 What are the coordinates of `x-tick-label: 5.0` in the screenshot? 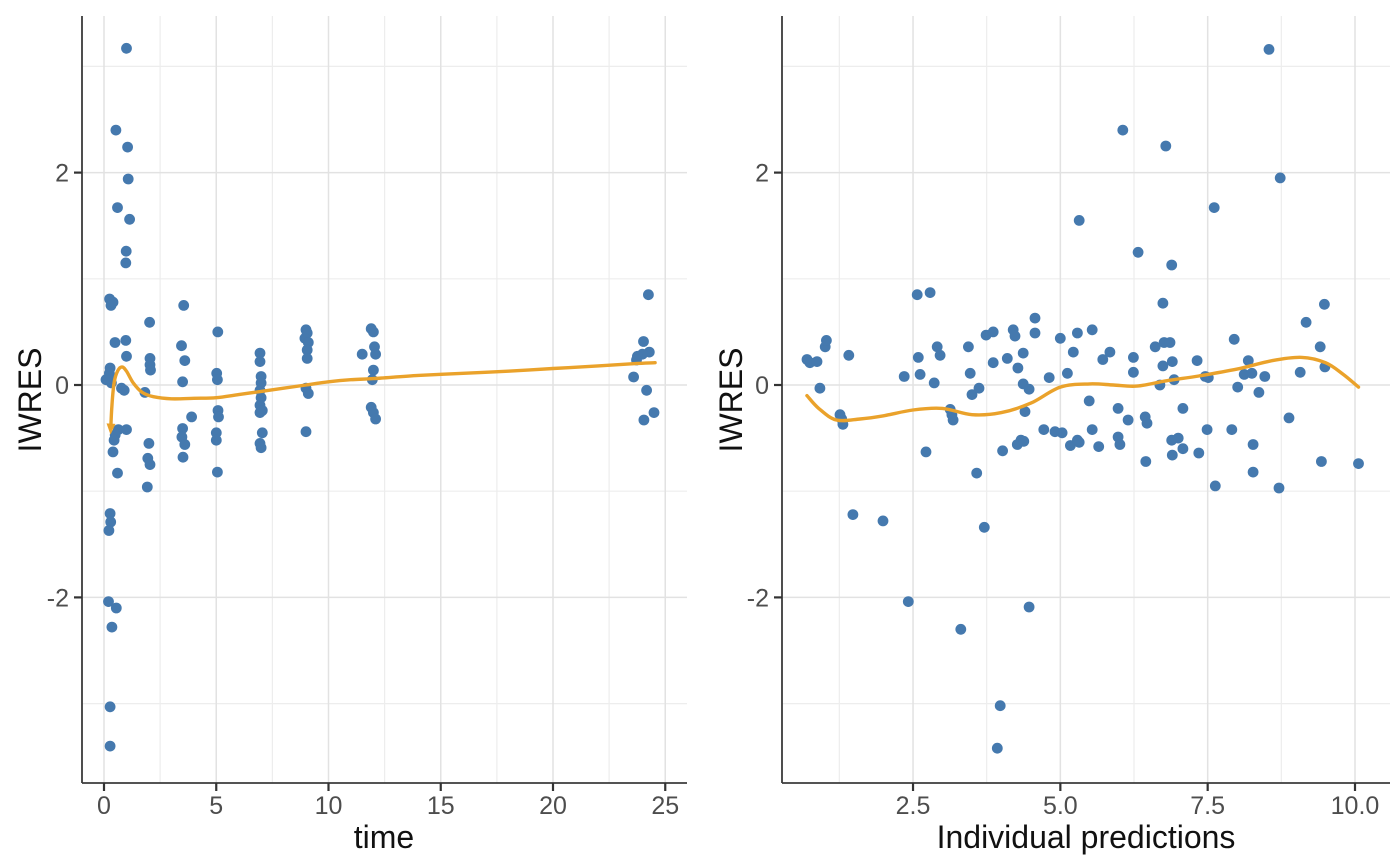 It's located at (1060, 806).